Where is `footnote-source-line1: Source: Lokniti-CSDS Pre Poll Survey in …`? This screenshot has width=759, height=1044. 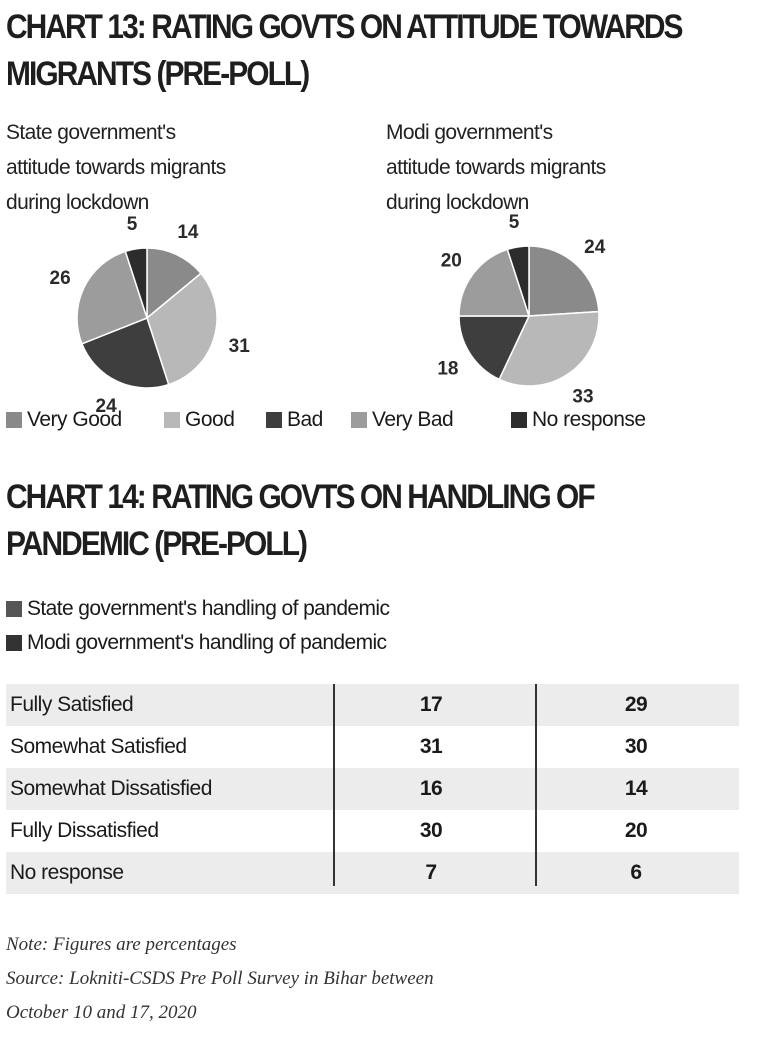 footnote-source-line1: Source: Lokniti-CSDS Pre Poll Survey in … is located at coordinates (220, 978).